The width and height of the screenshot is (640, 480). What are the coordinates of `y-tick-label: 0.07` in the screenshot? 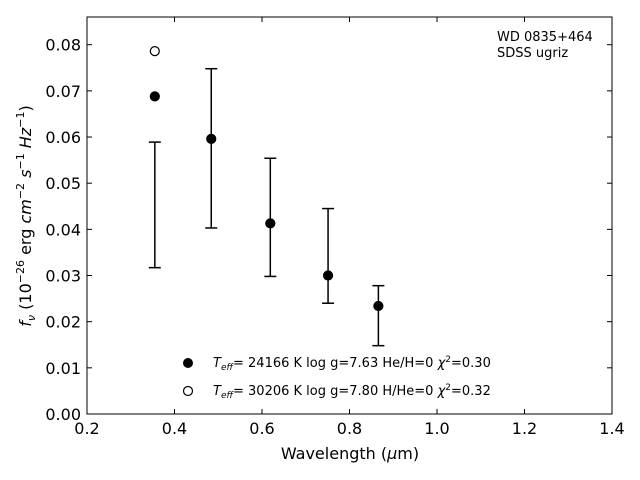 It's located at (63, 91).